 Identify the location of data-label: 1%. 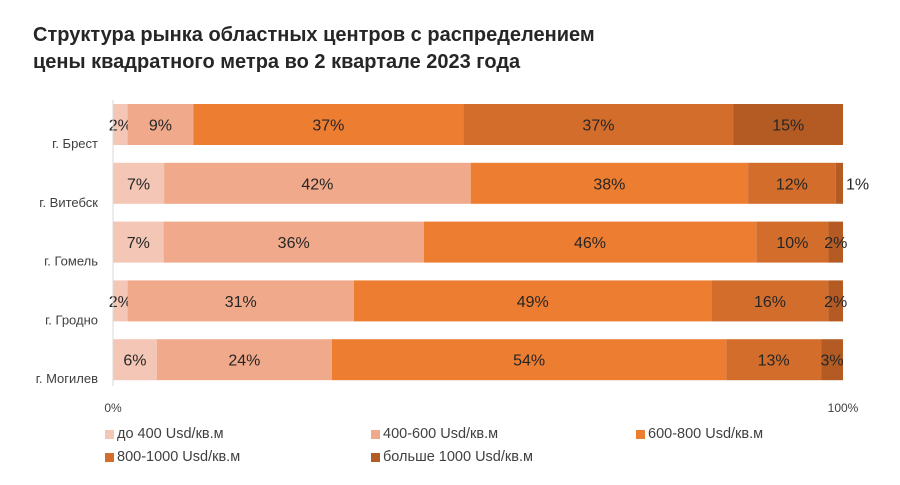
(857, 184).